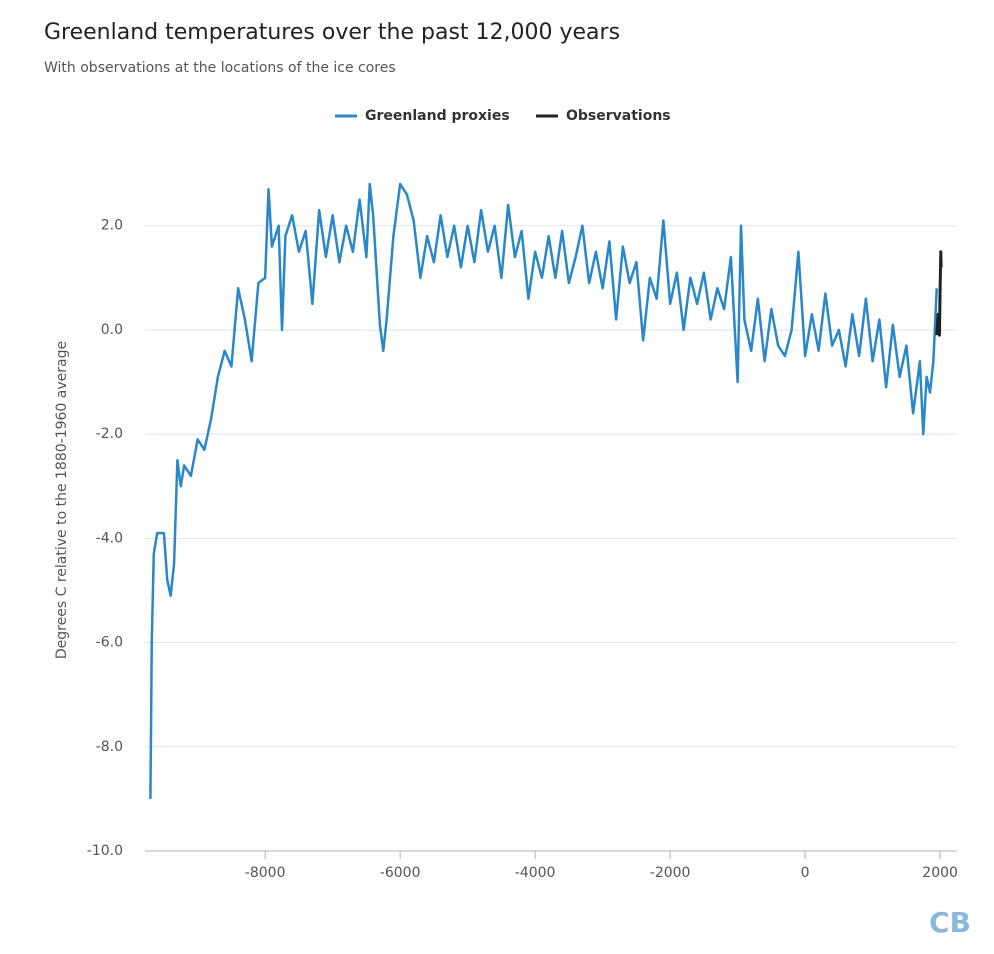 The width and height of the screenshot is (994, 954). What do you see at coordinates (109, 434) in the screenshot?
I see `y-tick-label: -2.0` at bounding box center [109, 434].